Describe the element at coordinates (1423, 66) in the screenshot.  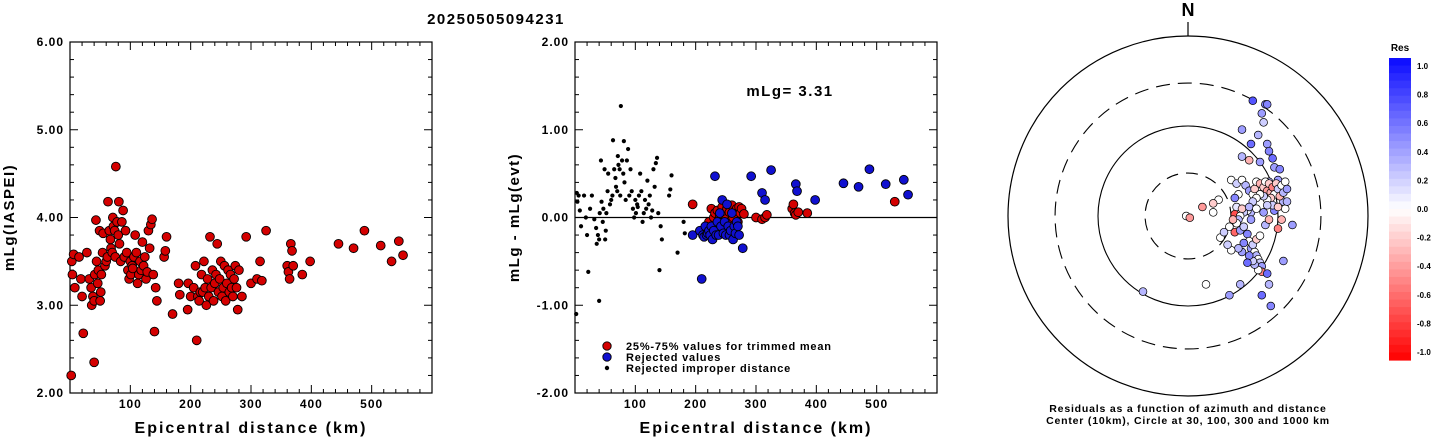
I see `colorbar-tick-label: 1.0` at that location.